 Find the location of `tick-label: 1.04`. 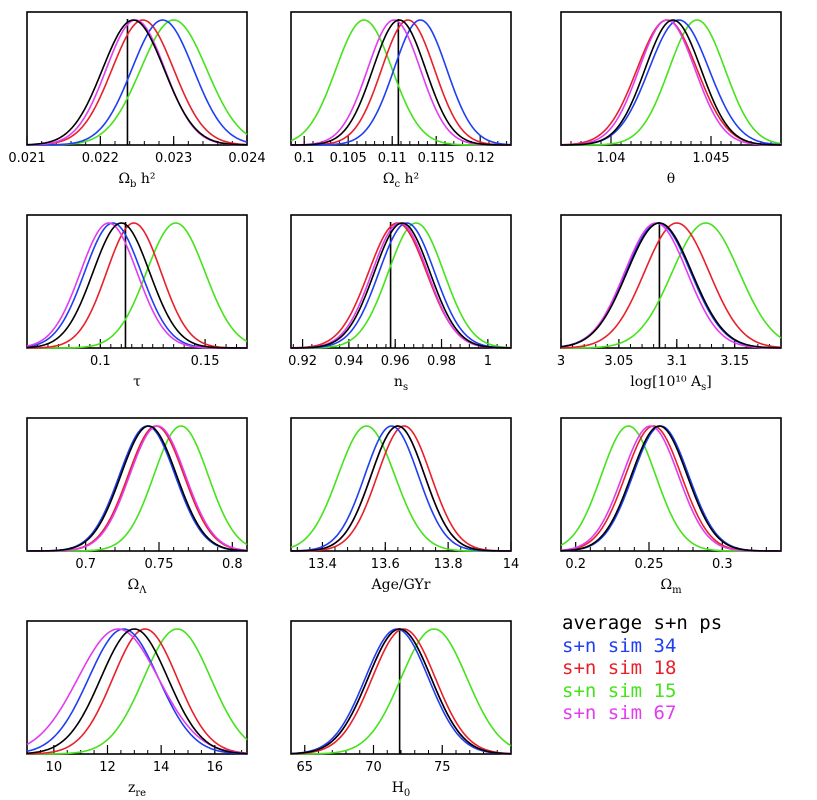

tick-label: 1.04 is located at coordinates (611, 158).